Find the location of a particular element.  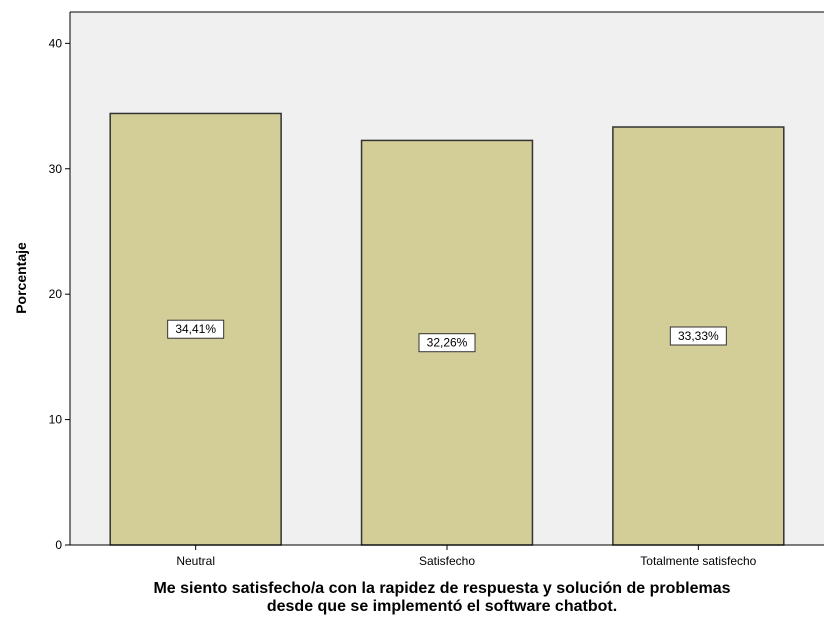

x-tick-label: Neutral is located at coordinates (195, 561).